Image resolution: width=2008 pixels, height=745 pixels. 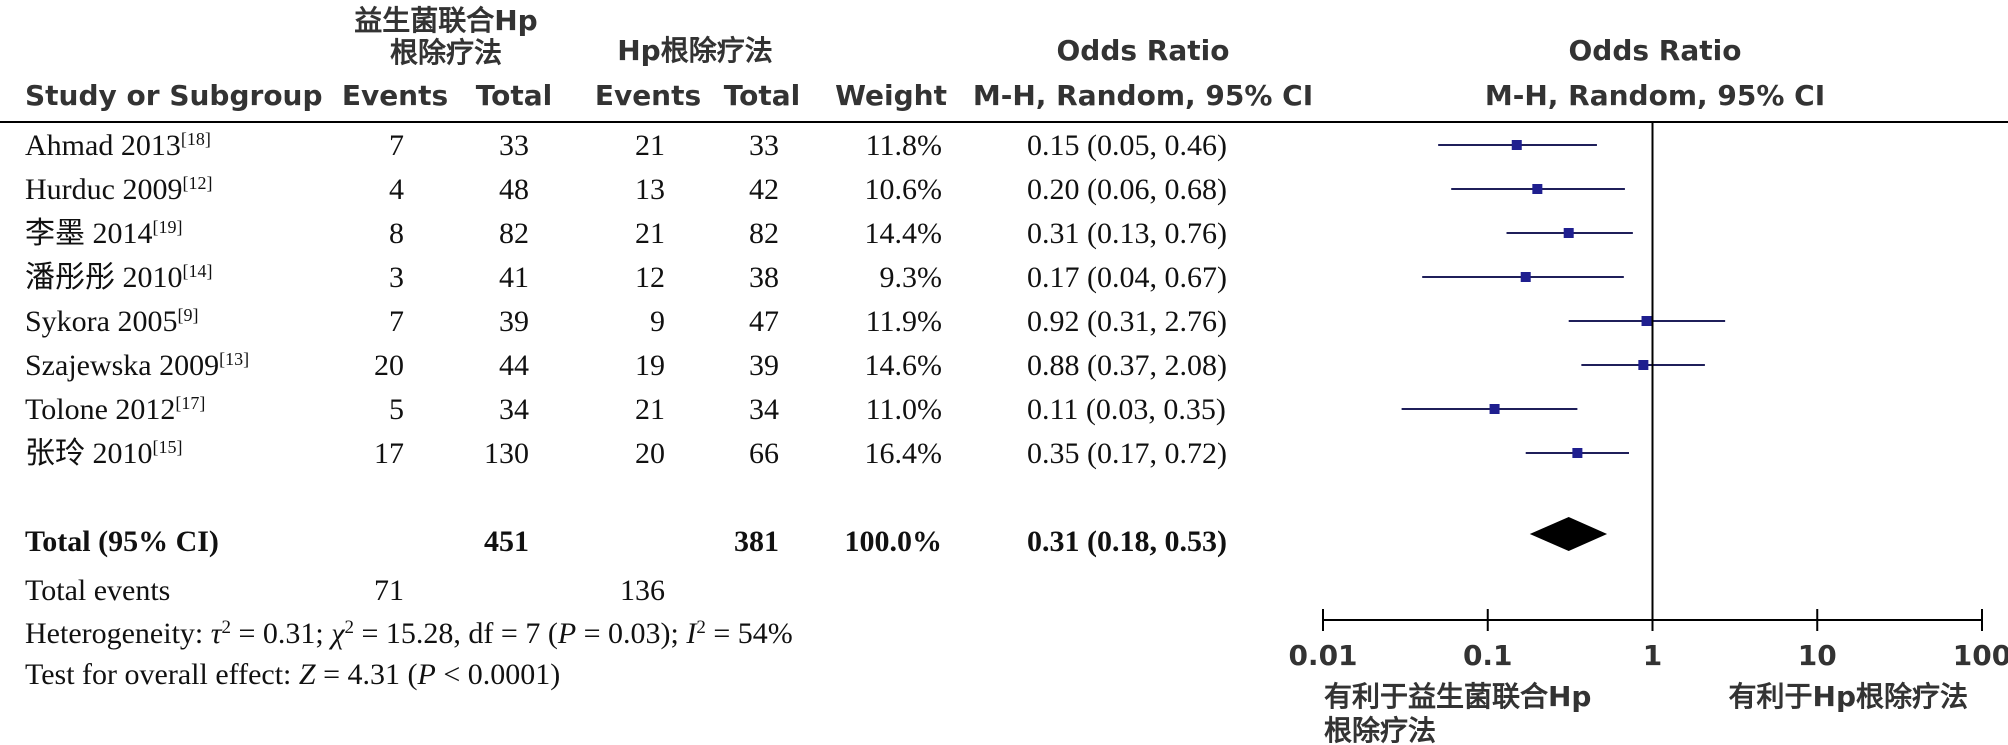 I want to click on study-ci-text: 0.92 (0.31, 2.76), so click(x=1127, y=321).